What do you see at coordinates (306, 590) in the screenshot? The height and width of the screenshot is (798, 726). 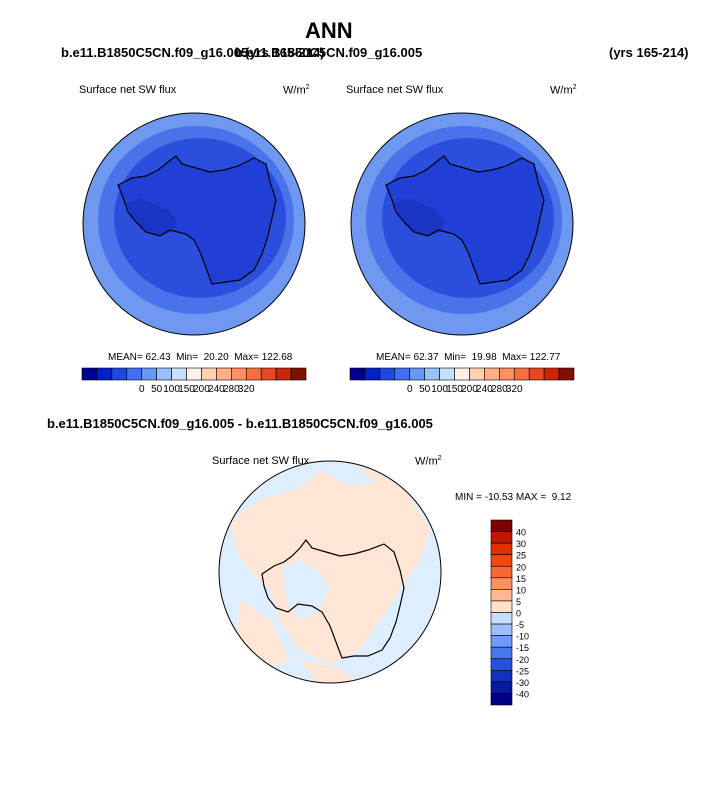 I see `diff-negative-patch` at bounding box center [306, 590].